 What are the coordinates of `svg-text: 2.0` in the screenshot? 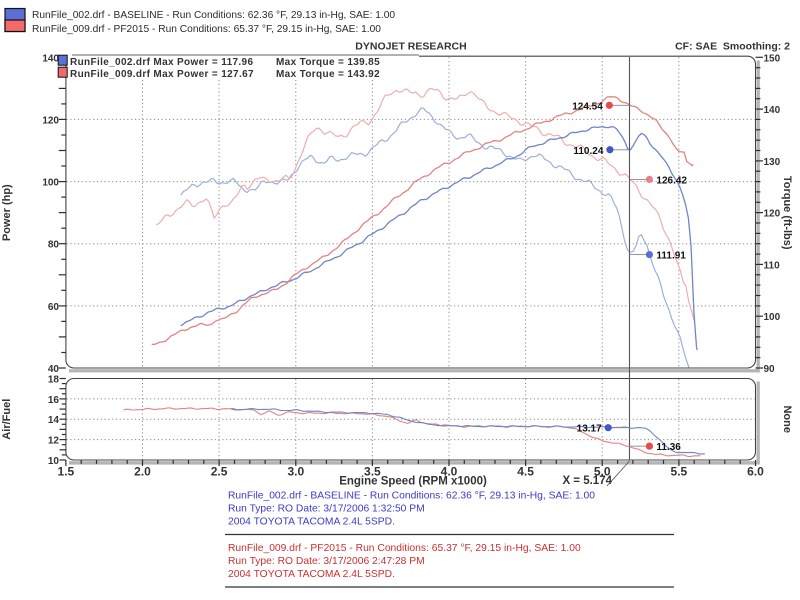 It's located at (142, 472).